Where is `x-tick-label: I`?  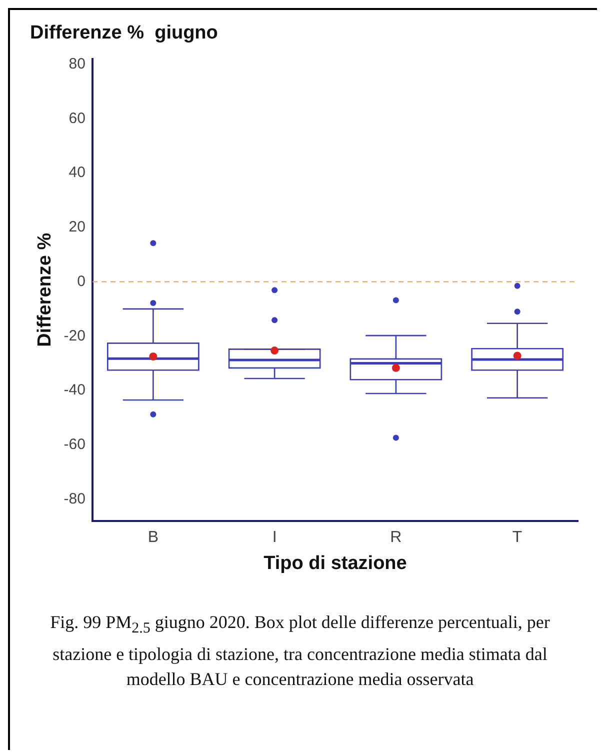
x-tick-label: I is located at coordinates (274, 537).